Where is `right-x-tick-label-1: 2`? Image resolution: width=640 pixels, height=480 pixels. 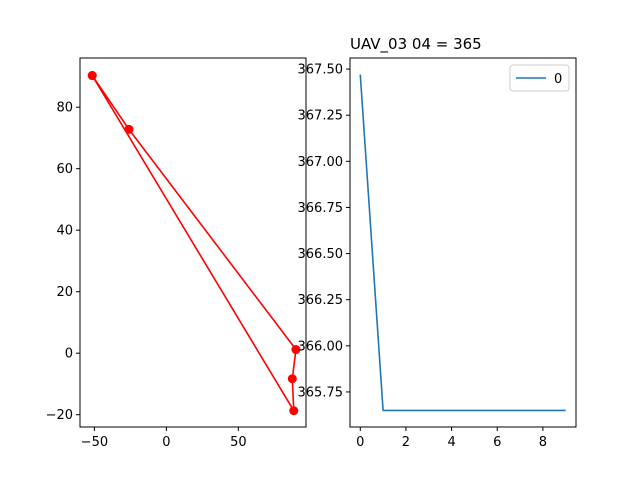
right-x-tick-label-1: 2 is located at coordinates (406, 442).